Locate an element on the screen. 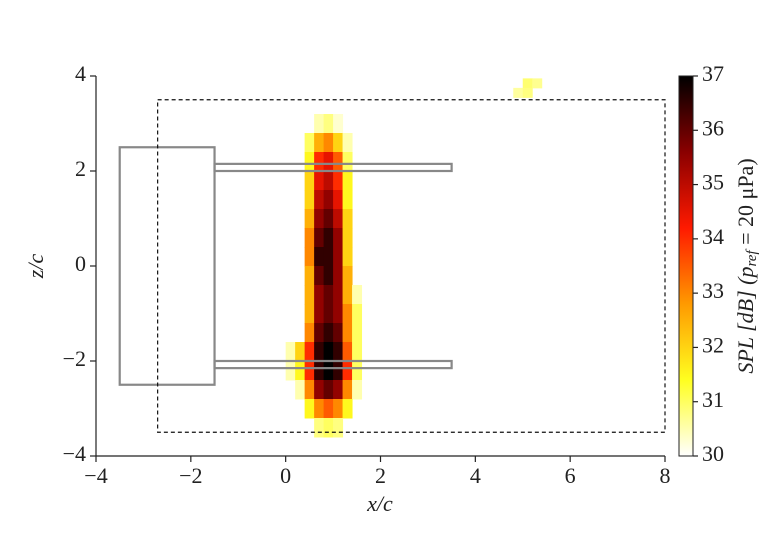  y-tick-label: 2 is located at coordinates (80, 168).